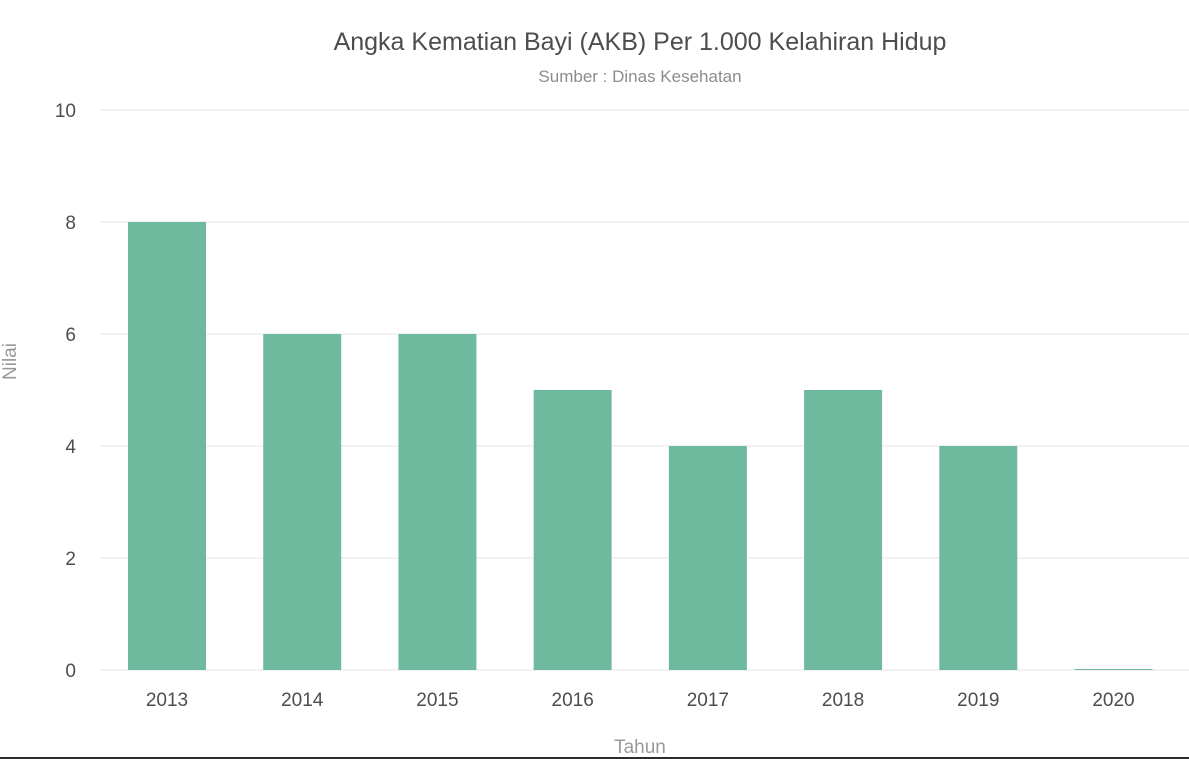 Image resolution: width=1189 pixels, height=759 pixels. Describe the element at coordinates (572, 530) in the screenshot. I see `bar-2016` at that location.